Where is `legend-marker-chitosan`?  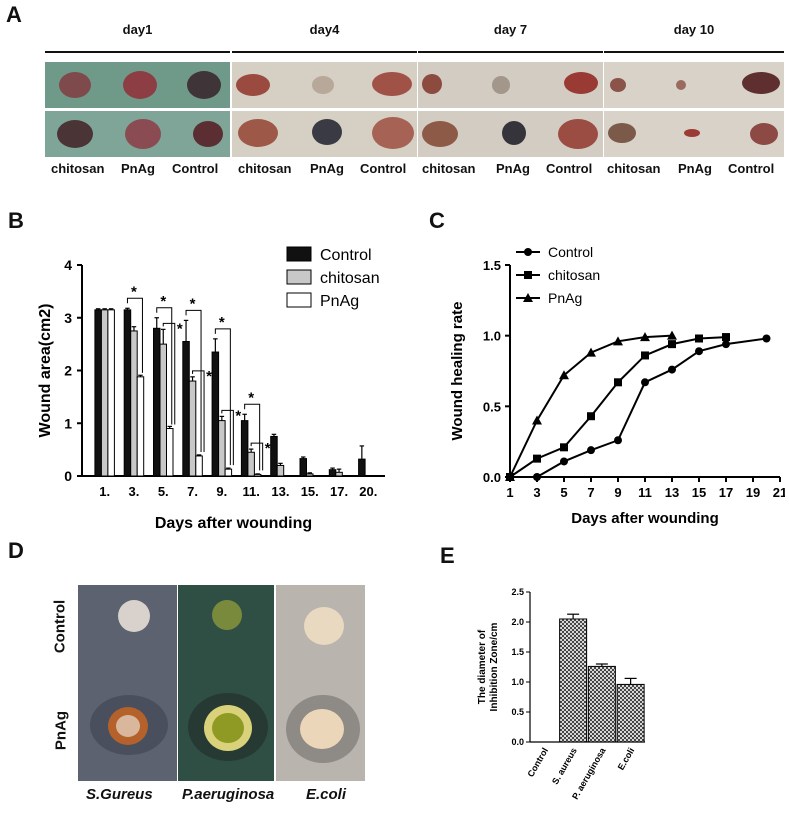
legend-marker-chitosan is located at coordinates (528, 275).